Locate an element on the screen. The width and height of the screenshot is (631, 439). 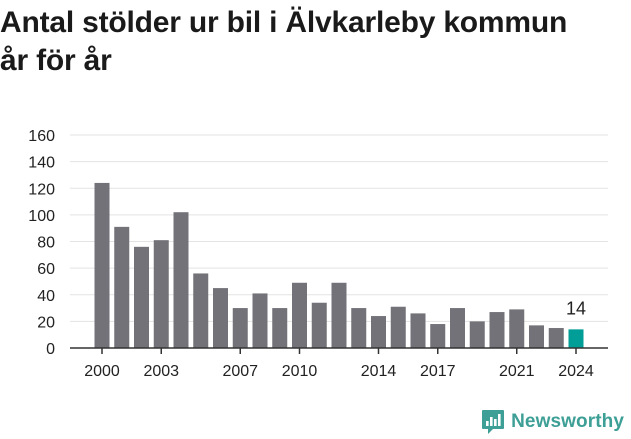
x-tick-label-2007: 2007 is located at coordinates (240, 371).